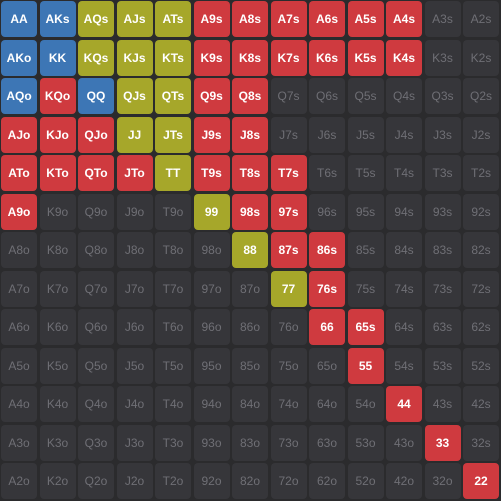 The height and width of the screenshot is (501, 501). What do you see at coordinates (404, 442) in the screenshot?
I see `hand-cell-43o: 43o` at bounding box center [404, 442].